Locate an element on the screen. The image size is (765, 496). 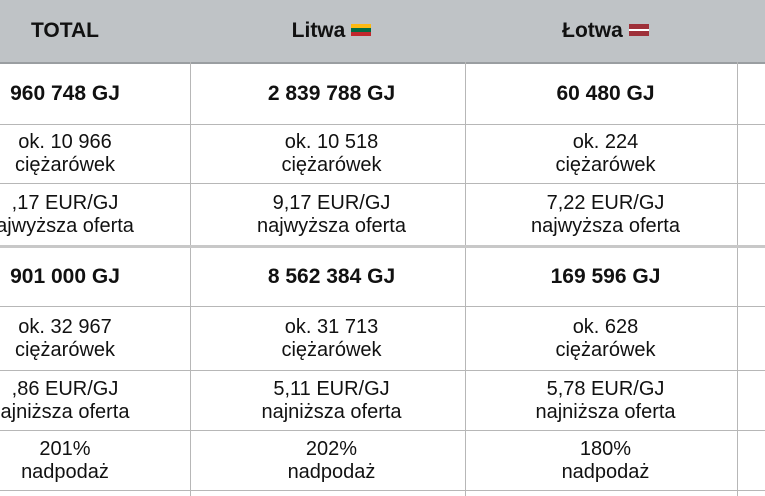
total-sell-volume: 960 748 GJ is located at coordinates (65, 93).